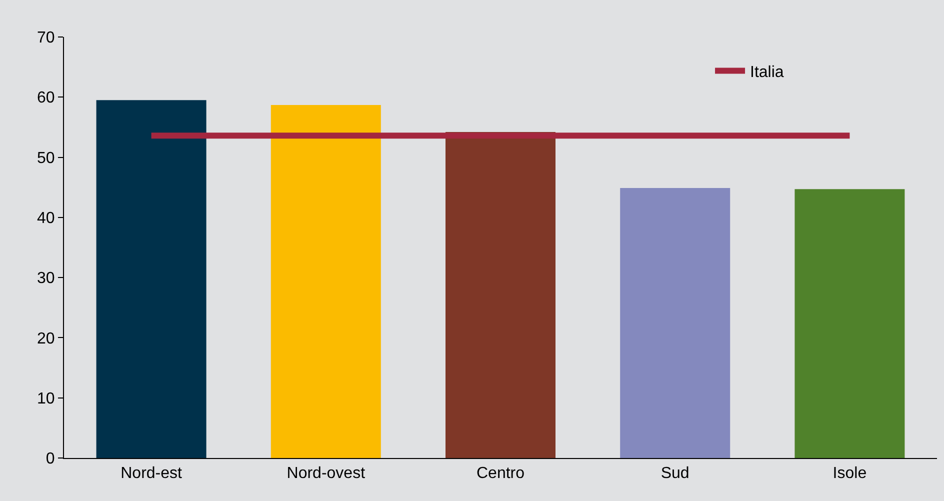  I want to click on y-tick-label: 0, so click(50, 459).